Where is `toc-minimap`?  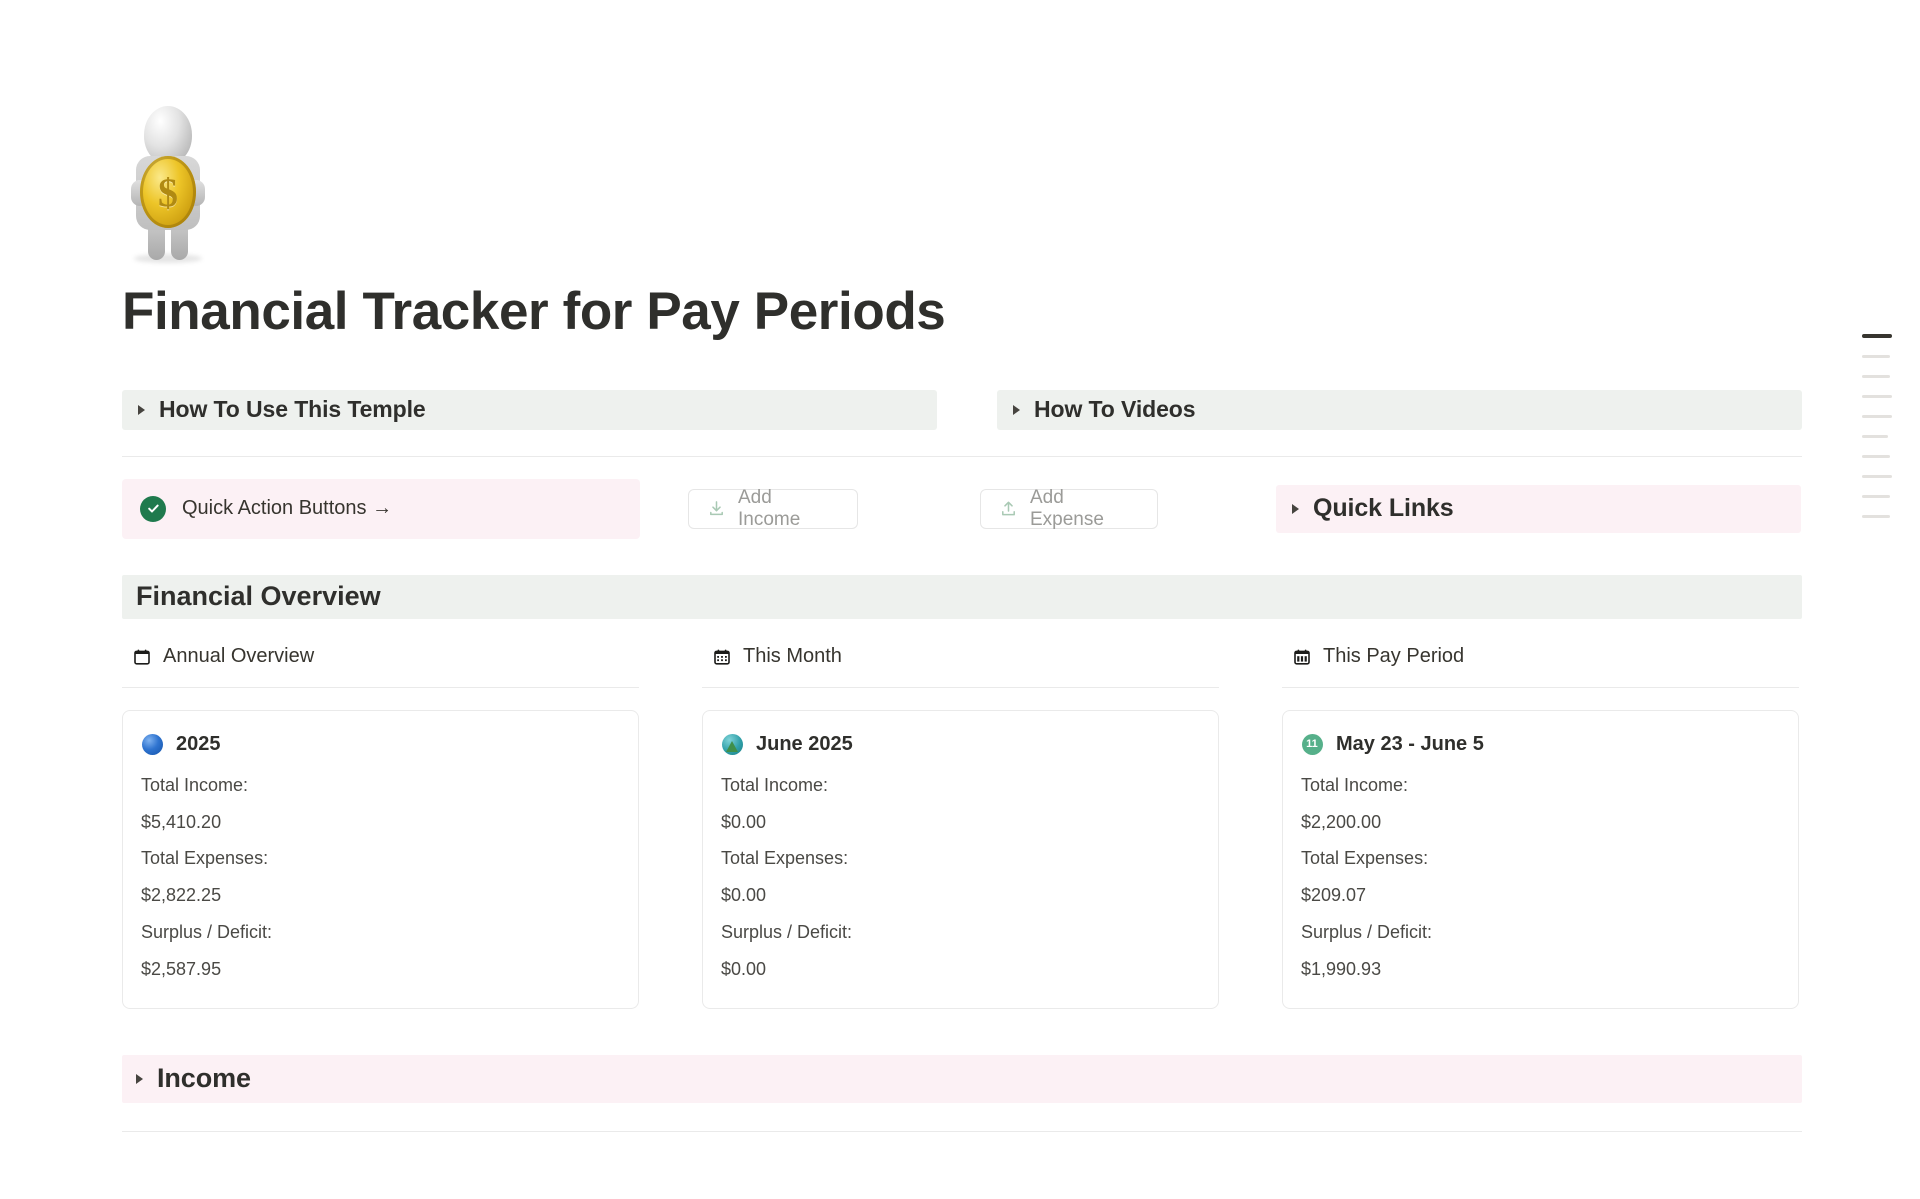 toc-minimap is located at coordinates (1886, 434).